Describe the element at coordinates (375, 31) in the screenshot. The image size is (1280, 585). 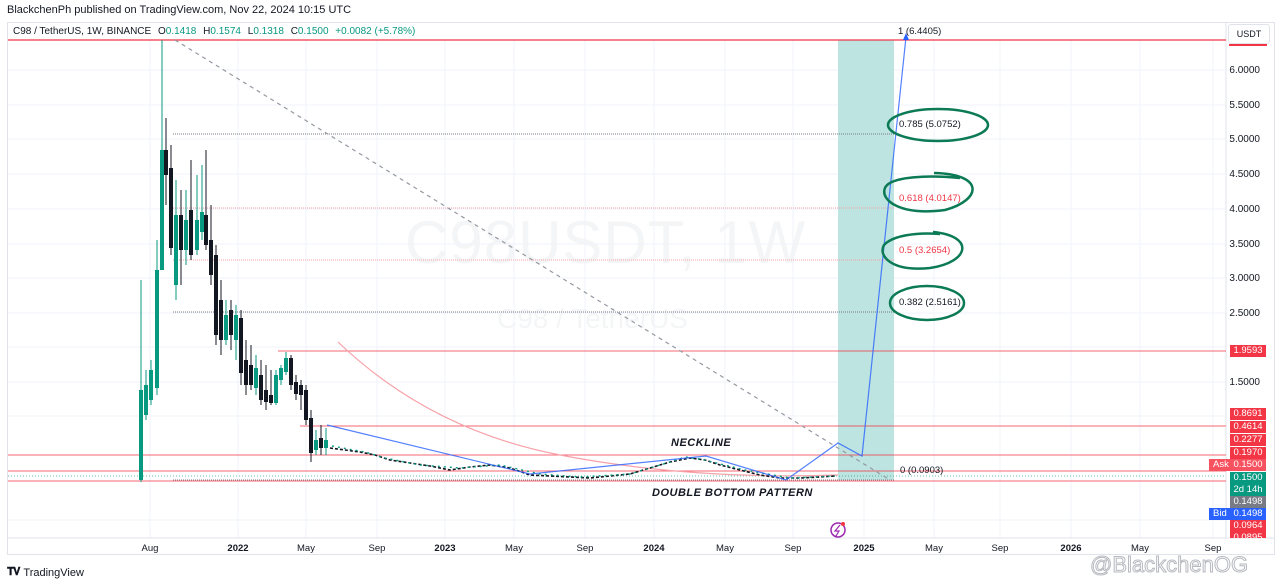
I see `change-value: +0.0082 (+5.78%)` at that location.